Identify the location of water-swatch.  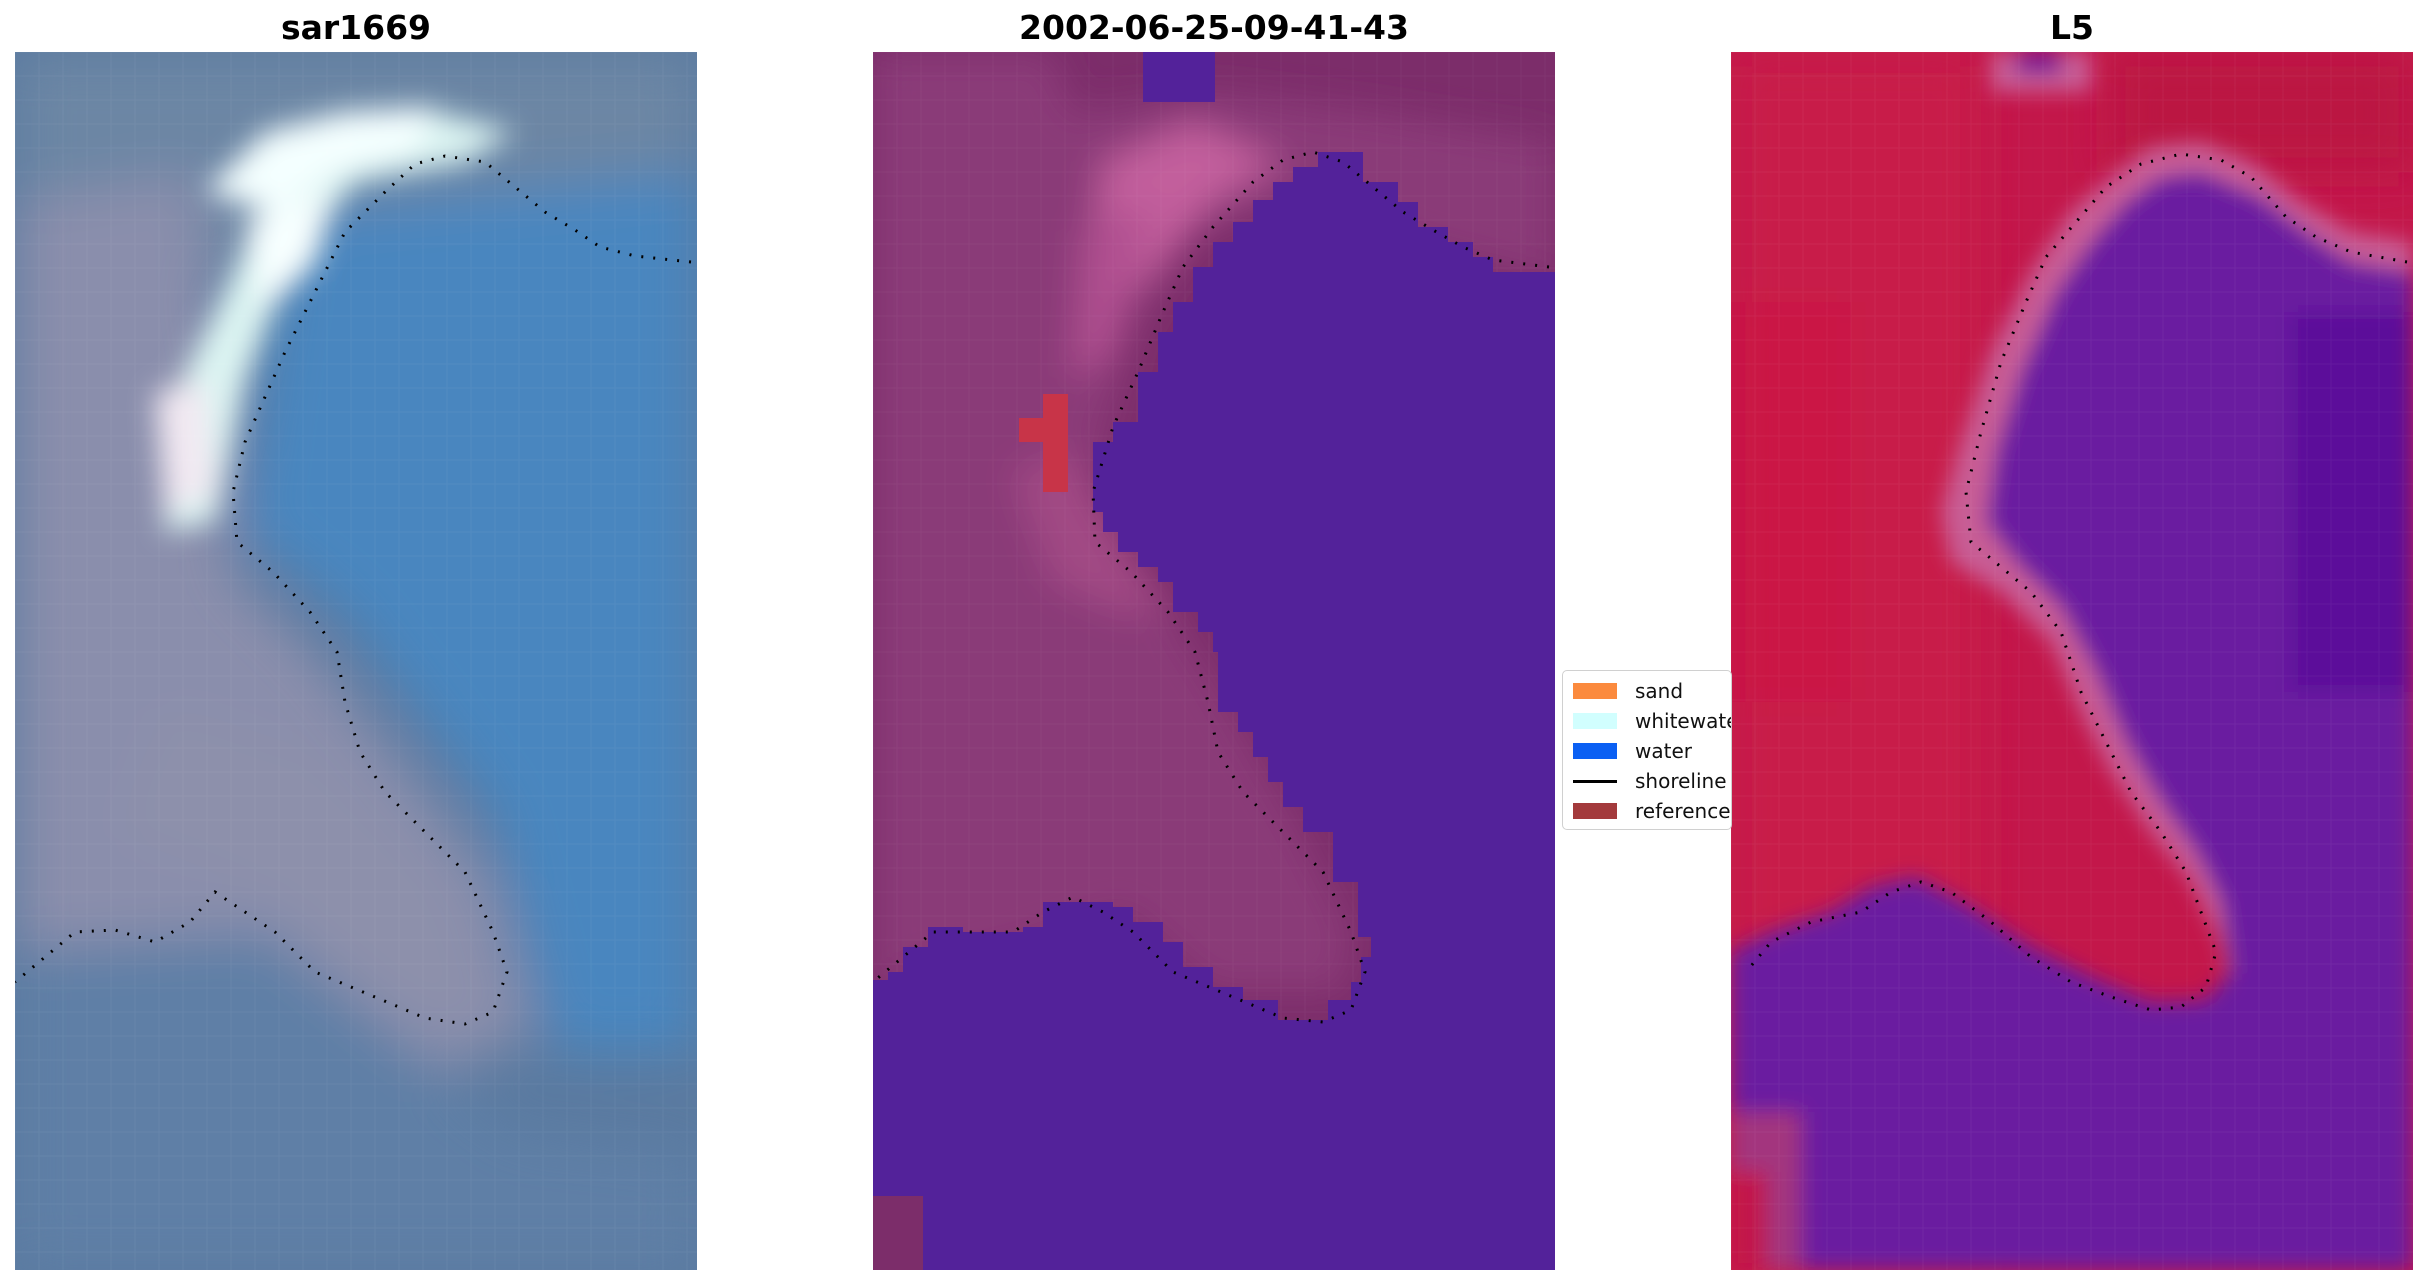
(1595, 751).